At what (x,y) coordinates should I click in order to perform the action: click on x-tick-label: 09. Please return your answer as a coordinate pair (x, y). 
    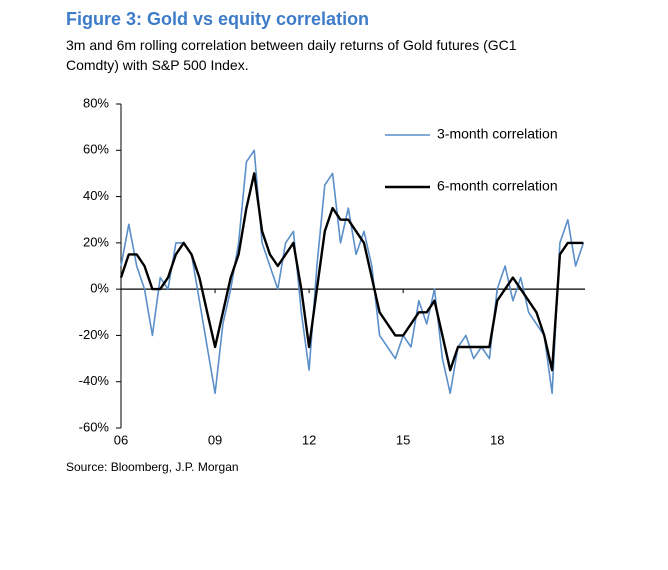
    Looking at the image, I should click on (215, 439).